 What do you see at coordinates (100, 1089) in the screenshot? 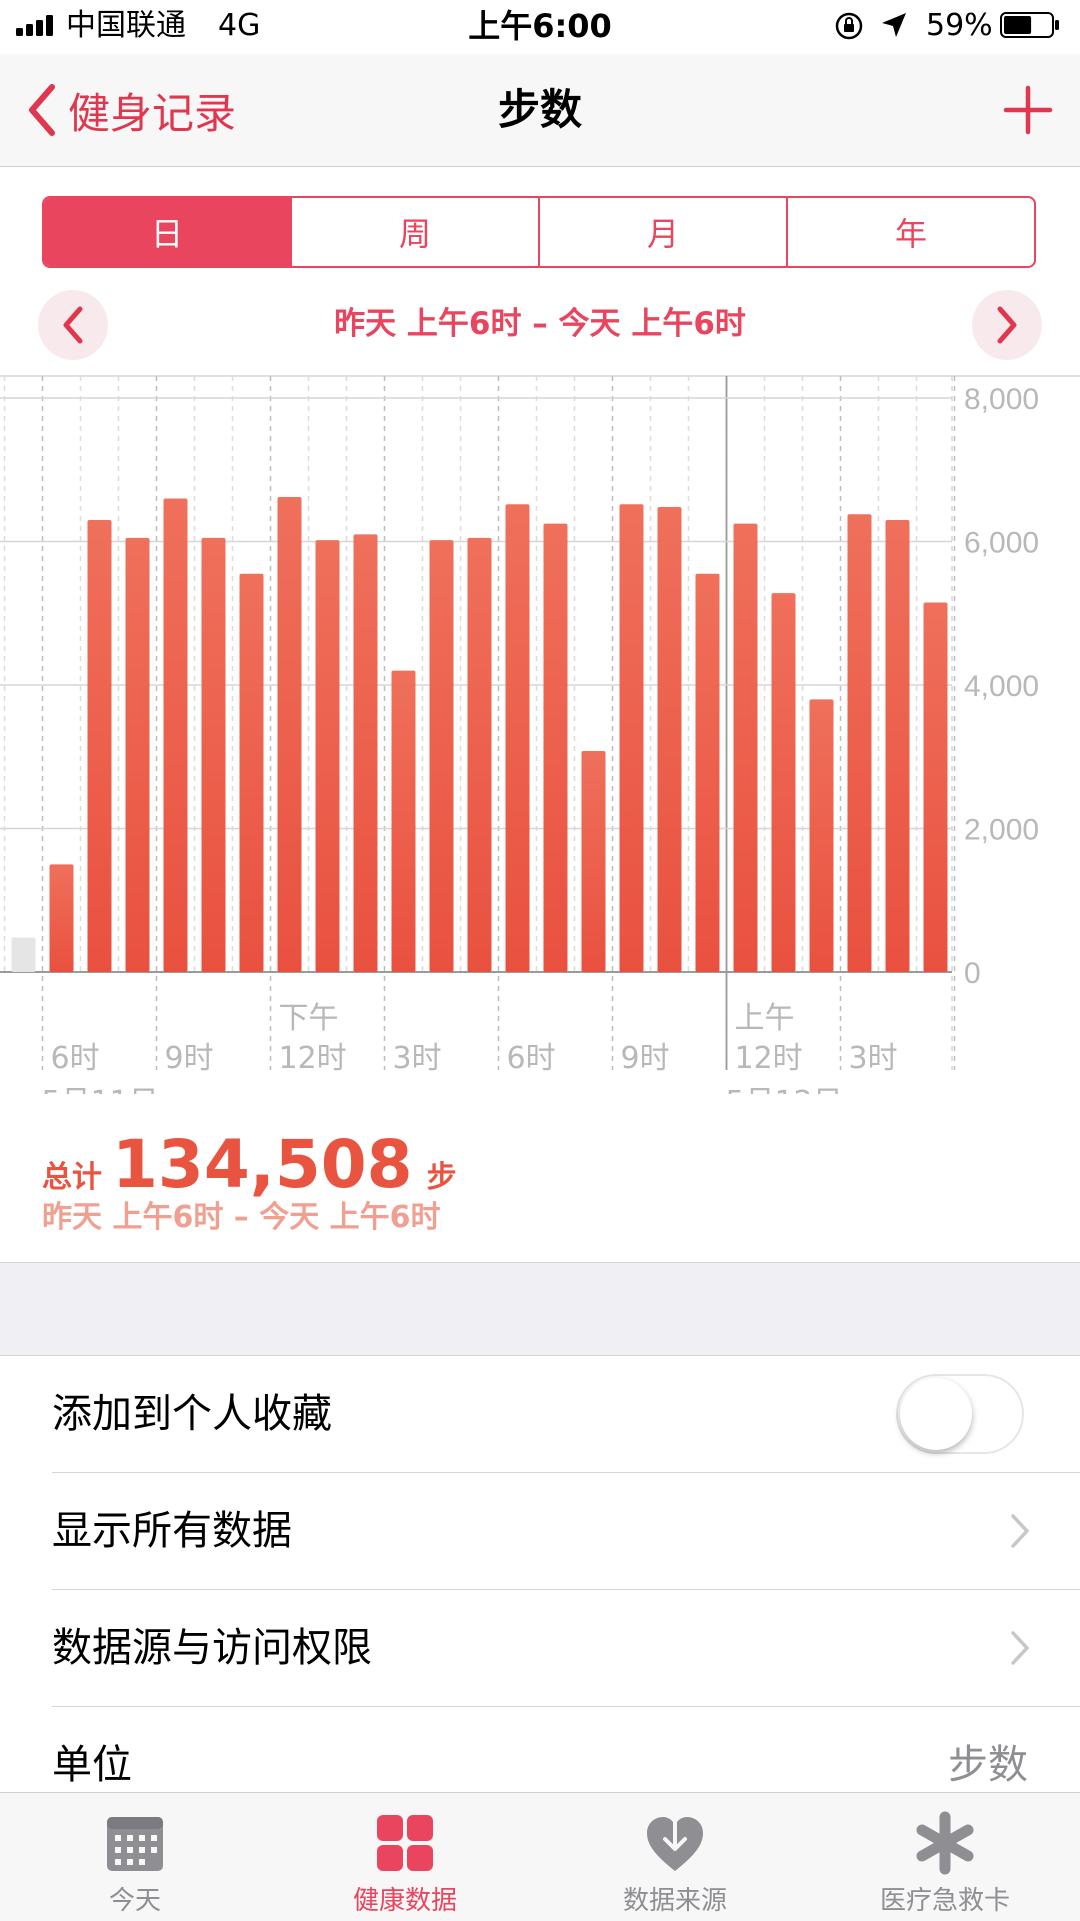
I see `x-date-label: 5月11日` at bounding box center [100, 1089].